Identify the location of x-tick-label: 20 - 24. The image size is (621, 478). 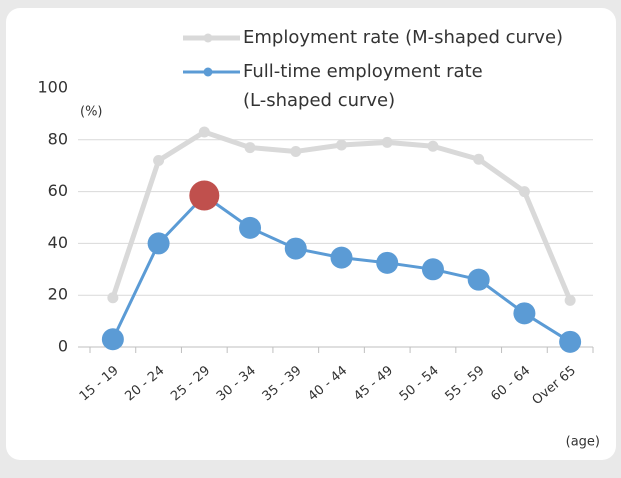
(144, 383).